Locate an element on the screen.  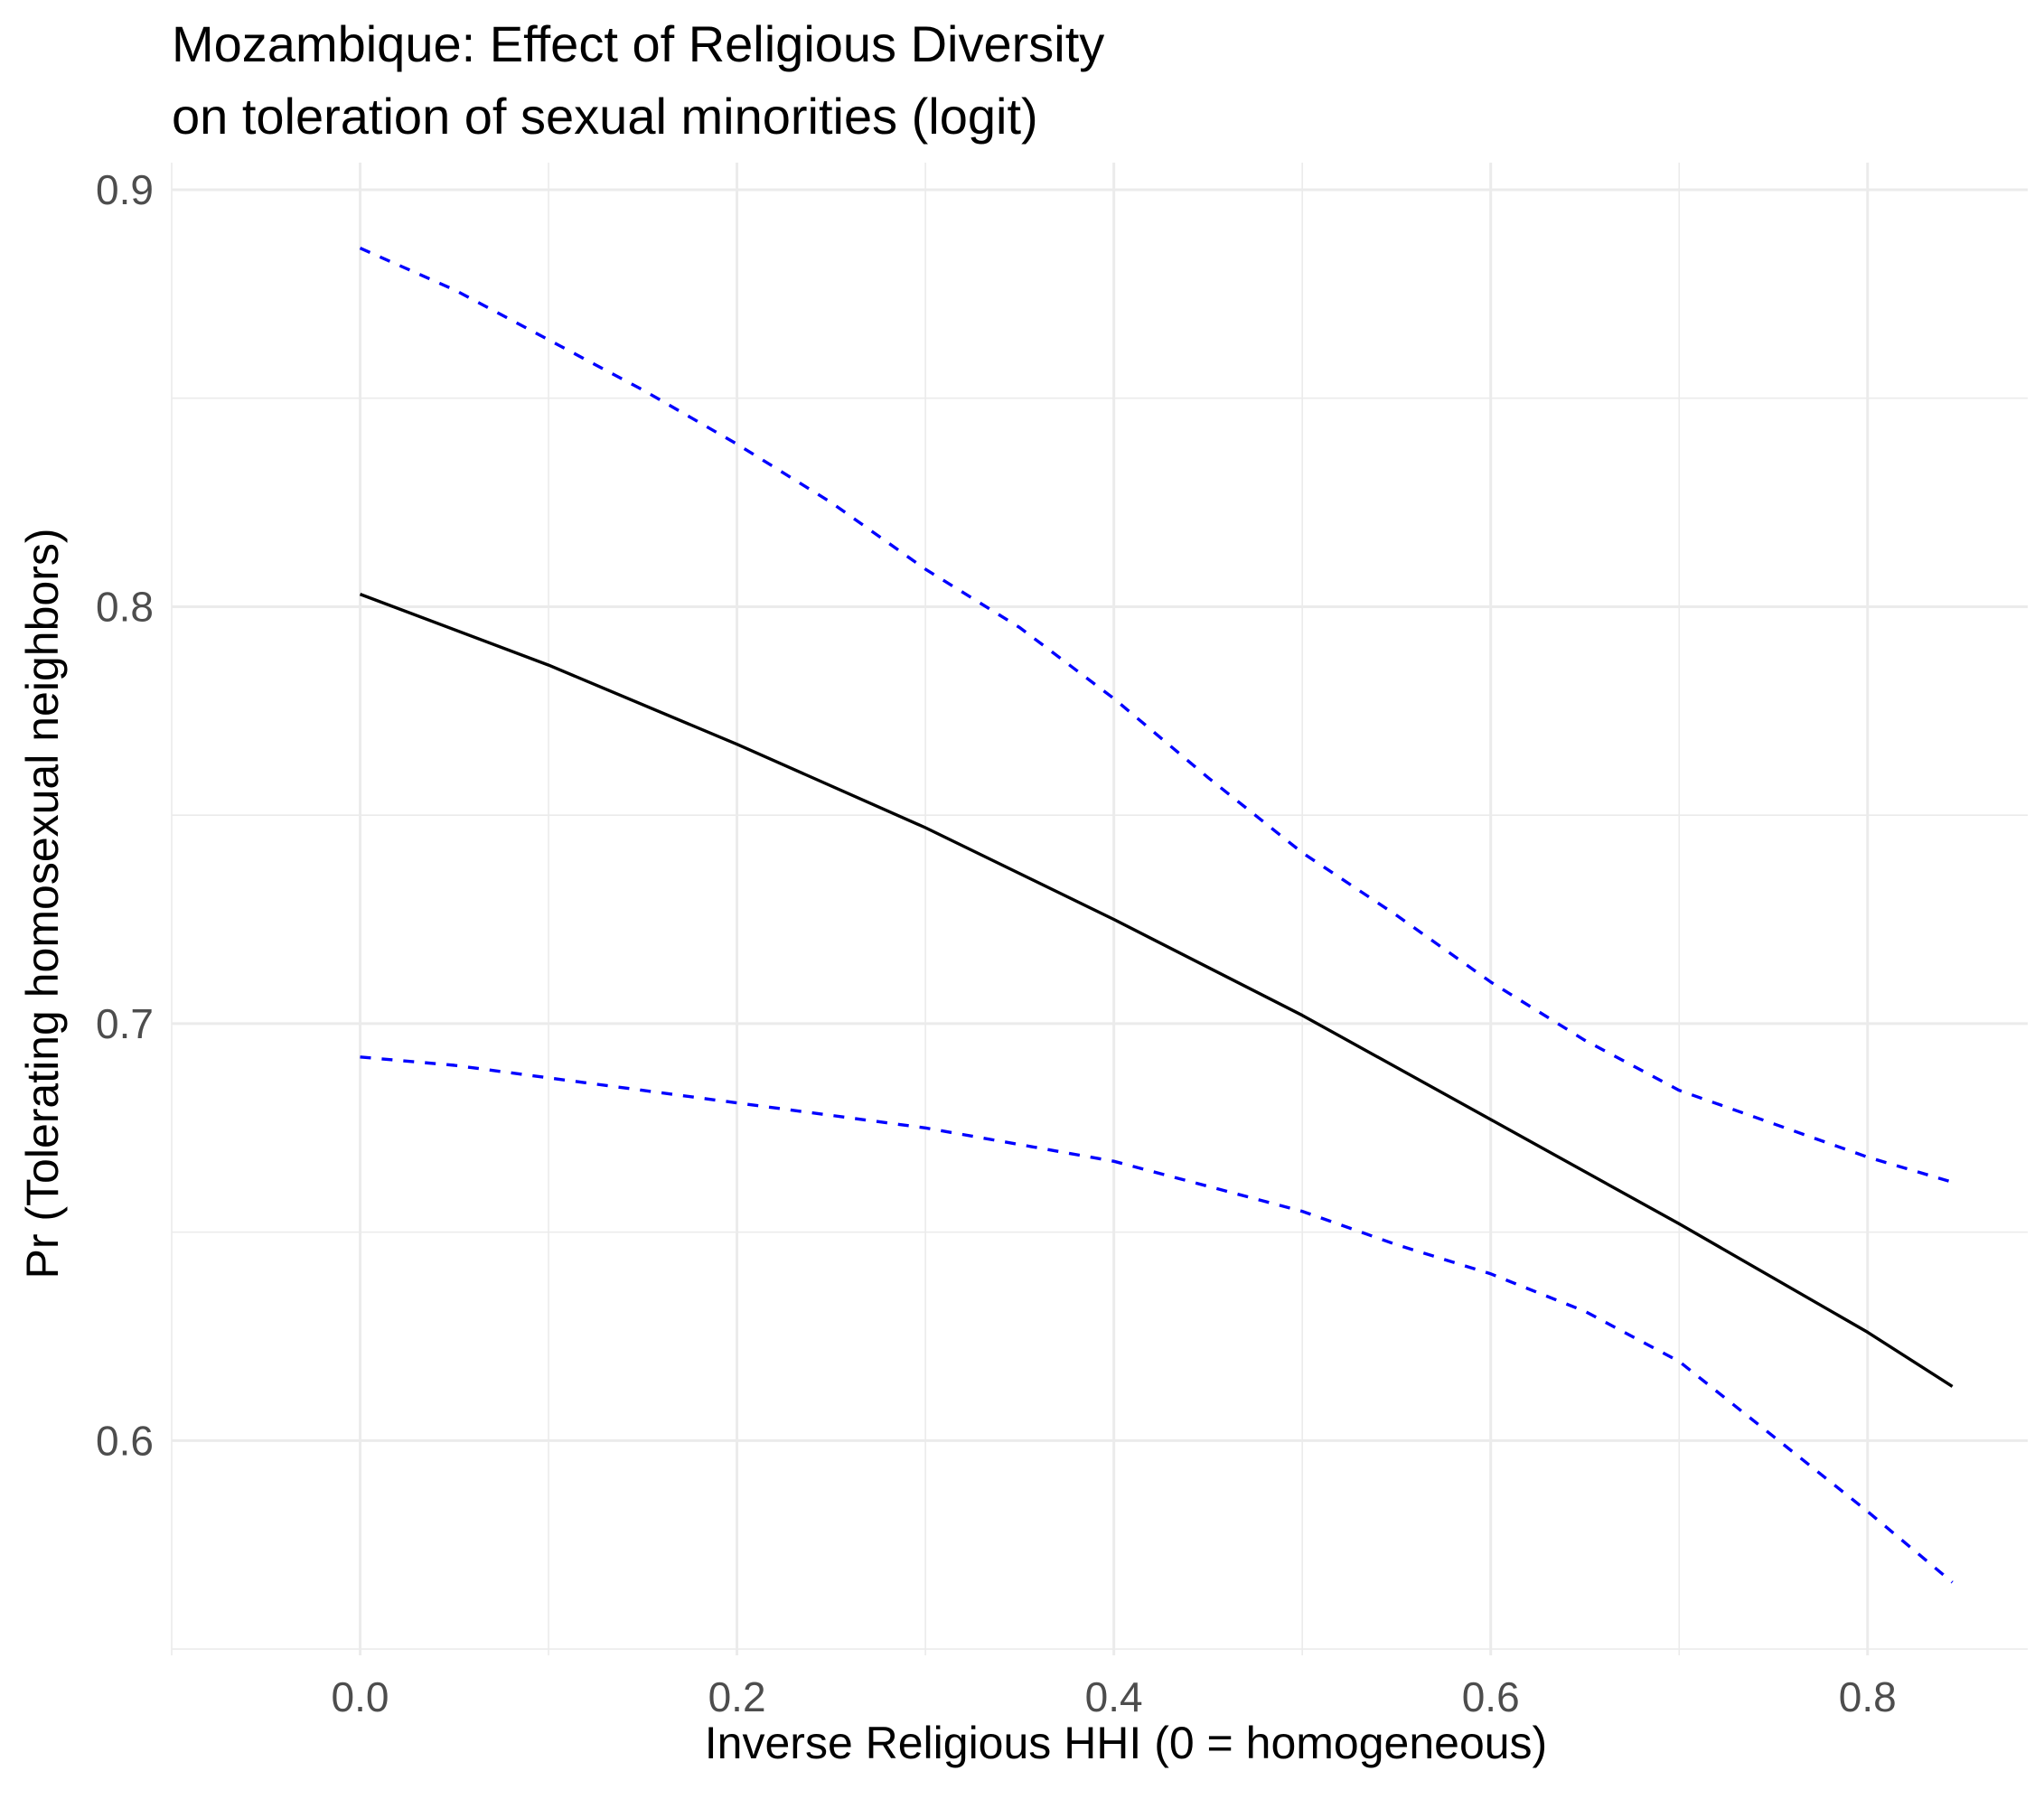
y-tick-label: 0.9 is located at coordinates (125, 189).